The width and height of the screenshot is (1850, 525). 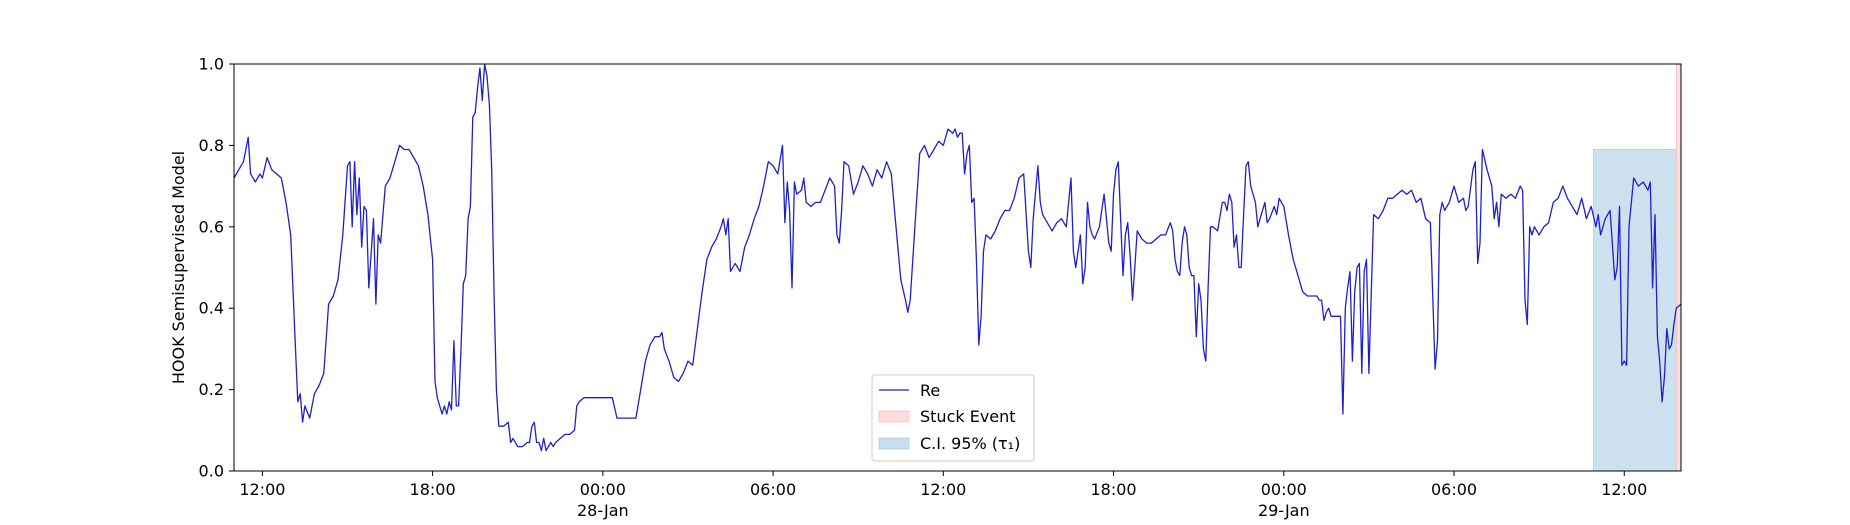 What do you see at coordinates (603, 510) in the screenshot?
I see `x-tick-label: 28-Jan` at bounding box center [603, 510].